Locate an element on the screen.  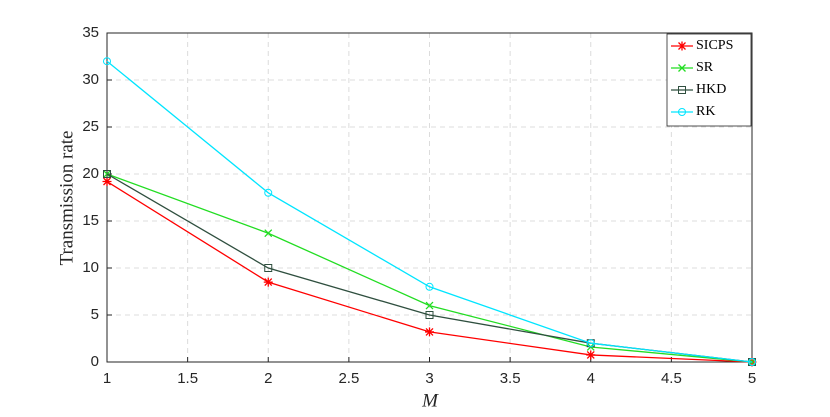
x-tick-label: 2.5 is located at coordinates (348, 378).